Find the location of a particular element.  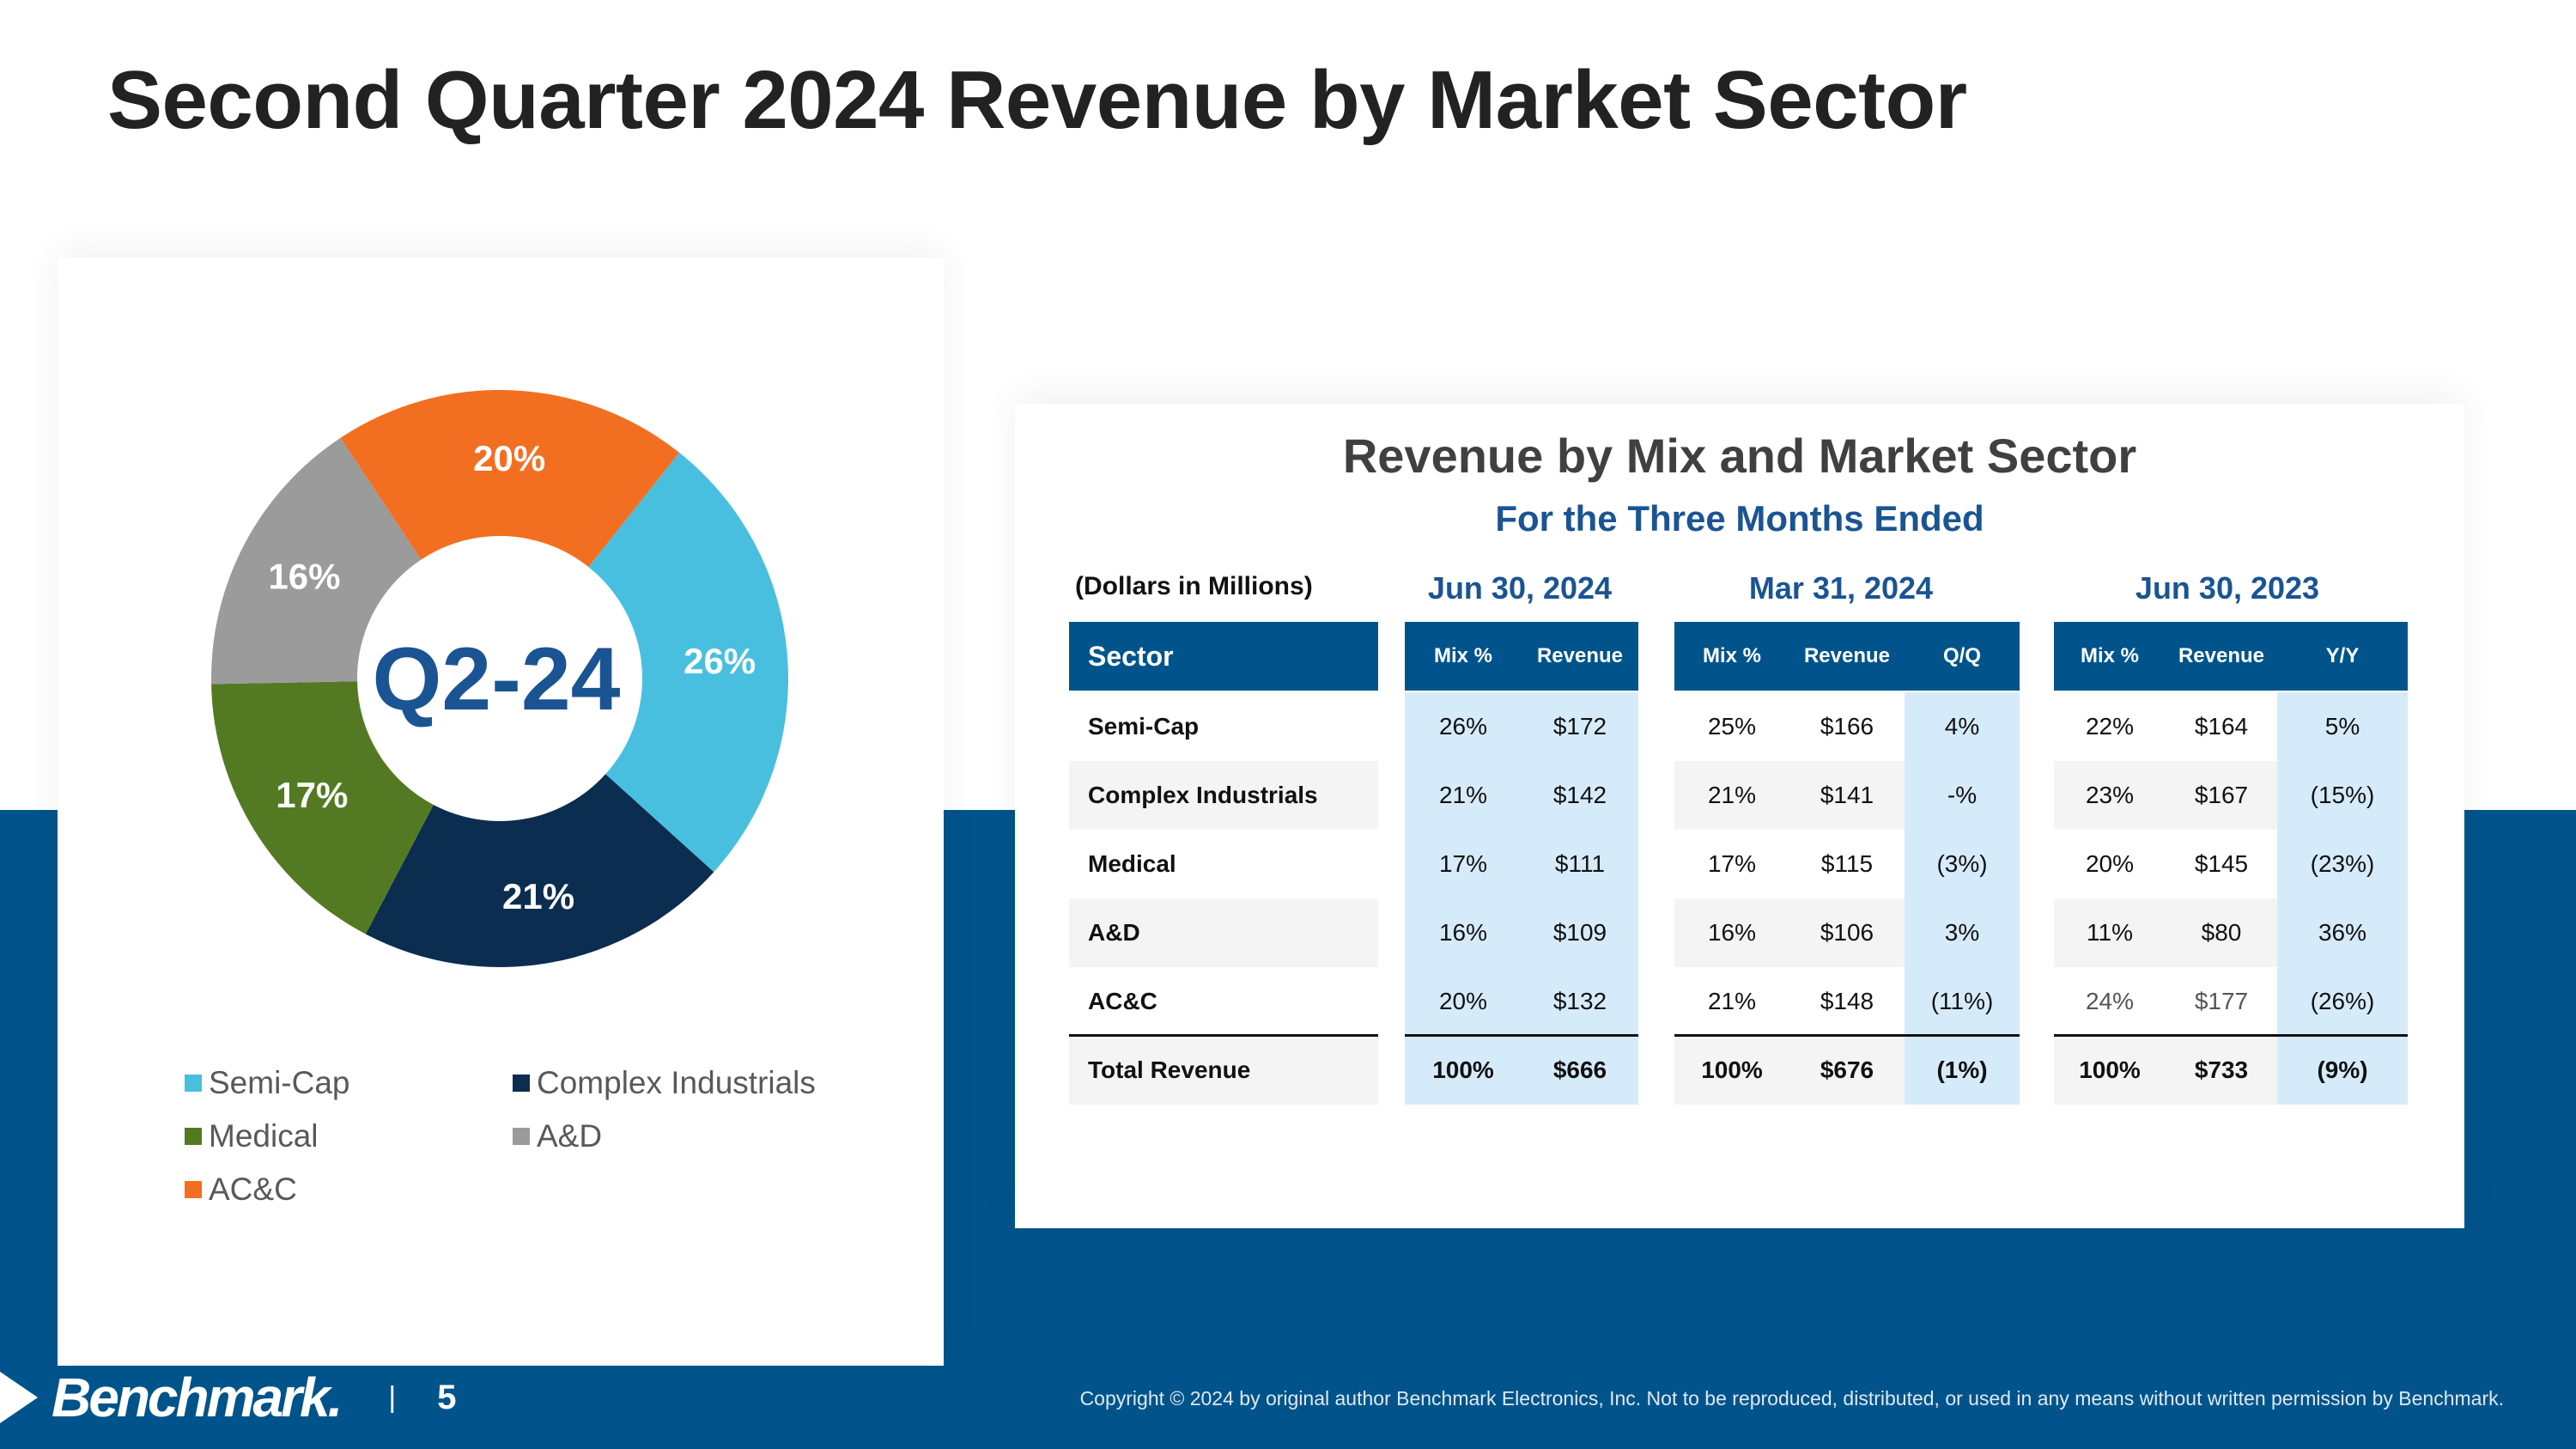

table-cell: $132 is located at coordinates (1580, 1001).